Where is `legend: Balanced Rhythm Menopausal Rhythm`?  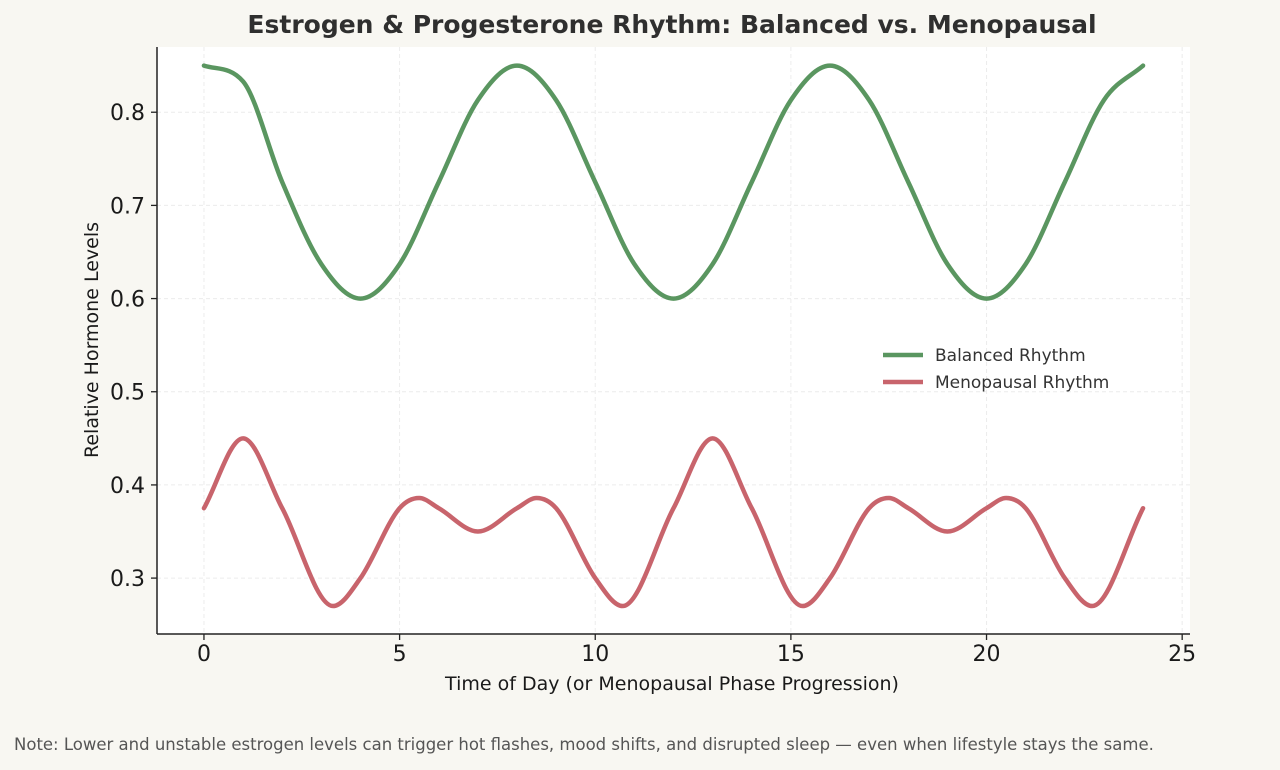 legend: Balanced Rhythm Menopausal Rhythm is located at coordinates (996, 369).